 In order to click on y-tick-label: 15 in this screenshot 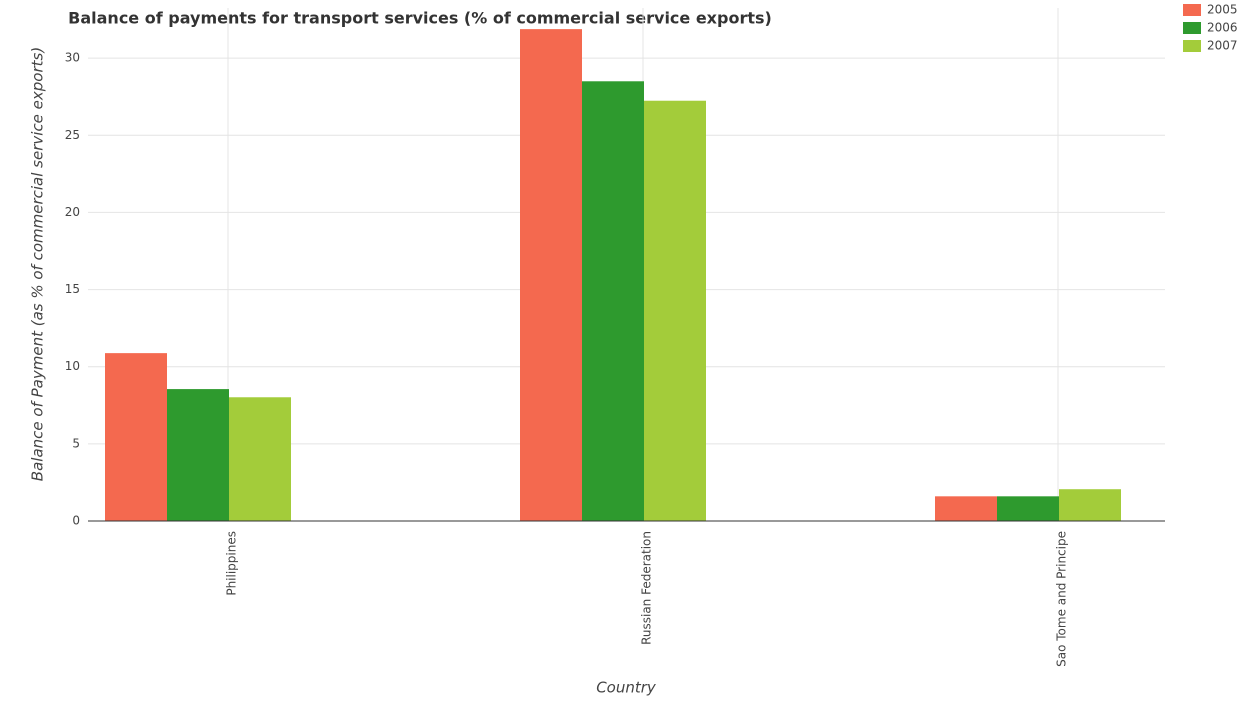, I will do `click(72, 289)`.